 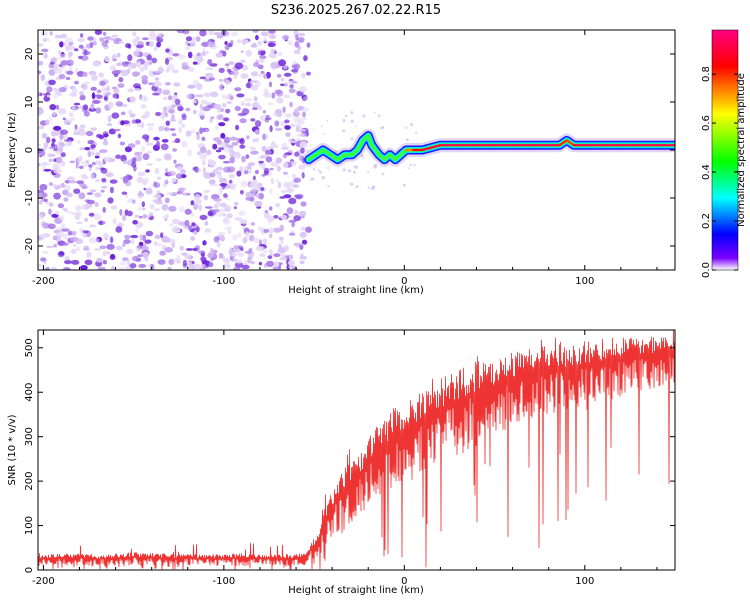 What do you see at coordinates (404, 581) in the screenshot?
I see `x-tick-label: 0` at bounding box center [404, 581].